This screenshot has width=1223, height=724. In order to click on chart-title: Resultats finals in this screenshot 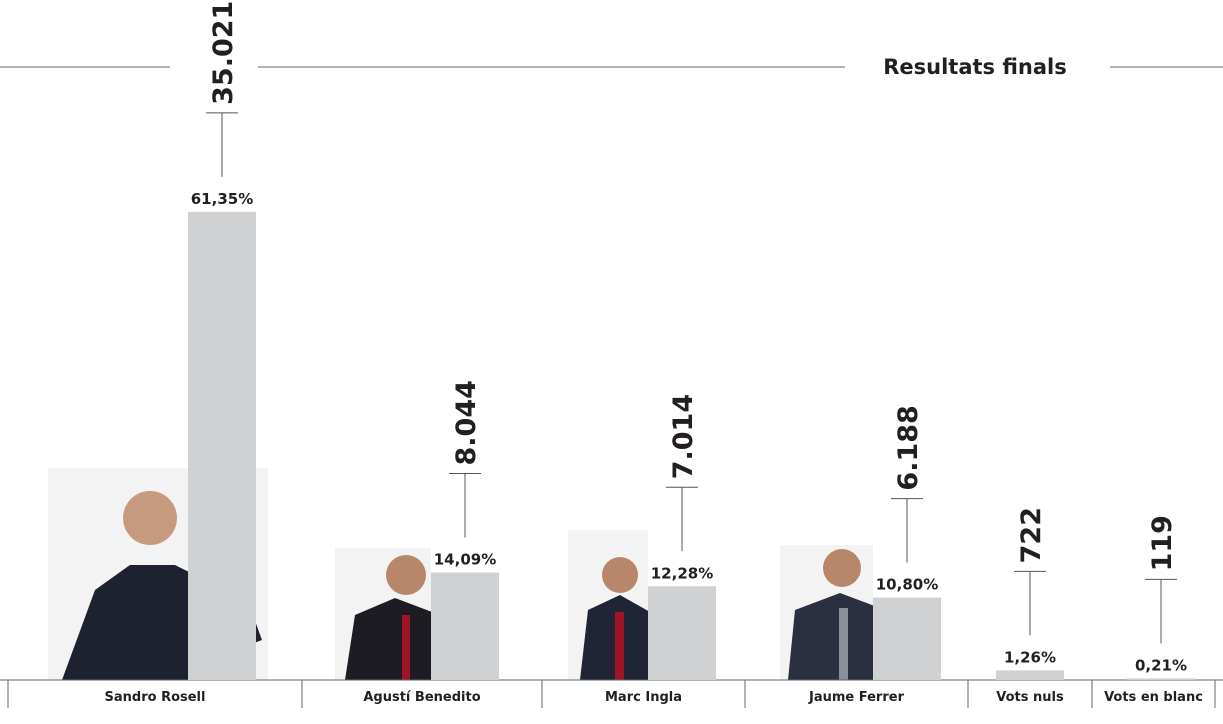, I will do `click(975, 67)`.